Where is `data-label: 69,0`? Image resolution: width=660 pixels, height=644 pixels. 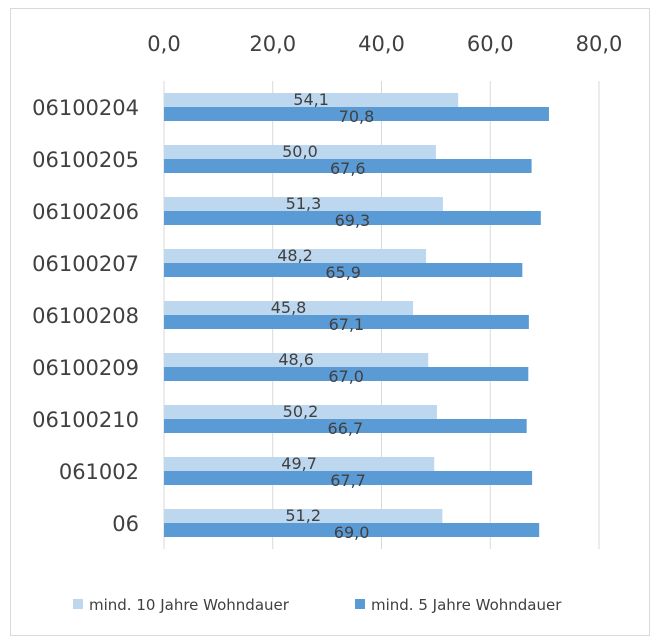 data-label: 69,0 is located at coordinates (352, 532).